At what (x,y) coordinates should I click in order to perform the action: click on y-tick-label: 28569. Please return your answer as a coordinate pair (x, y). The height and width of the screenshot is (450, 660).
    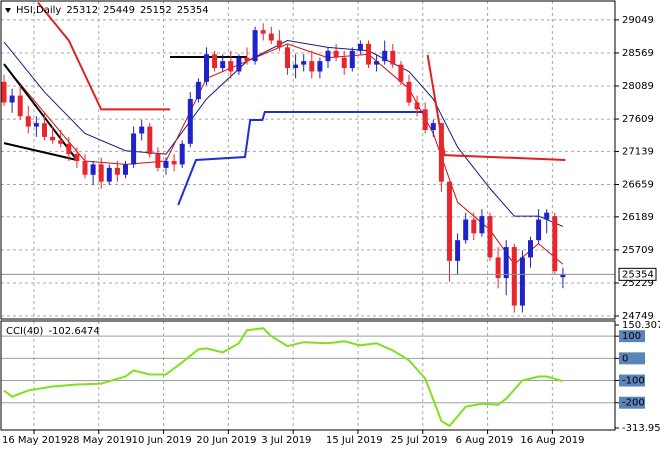
    Looking at the image, I should click on (638, 53).